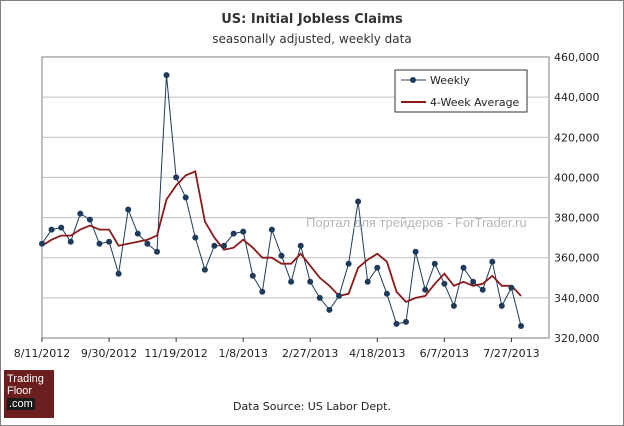 This screenshot has height=426, width=624. Describe the element at coordinates (413, 80) in the screenshot. I see `legend-weekly-marker` at that location.